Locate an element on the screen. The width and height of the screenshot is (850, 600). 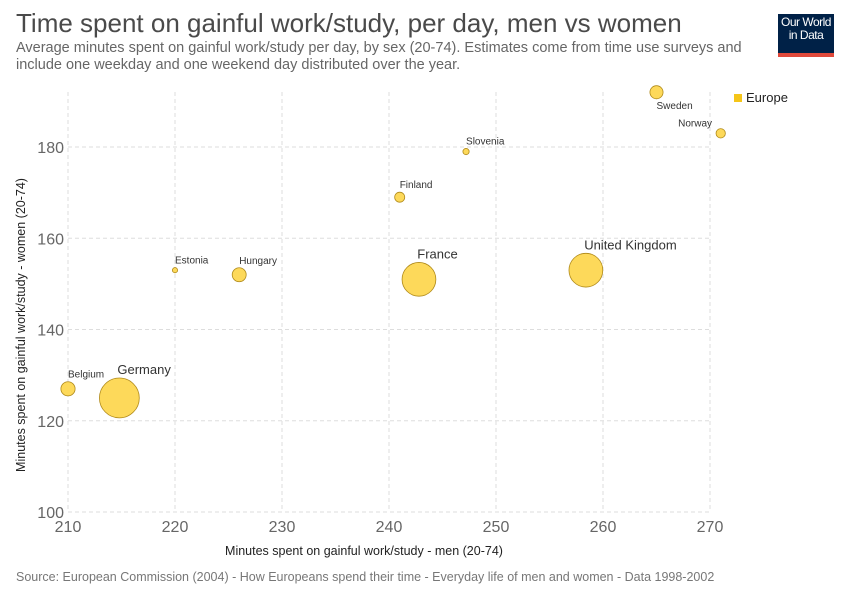
label-france: France is located at coordinates (437, 253).